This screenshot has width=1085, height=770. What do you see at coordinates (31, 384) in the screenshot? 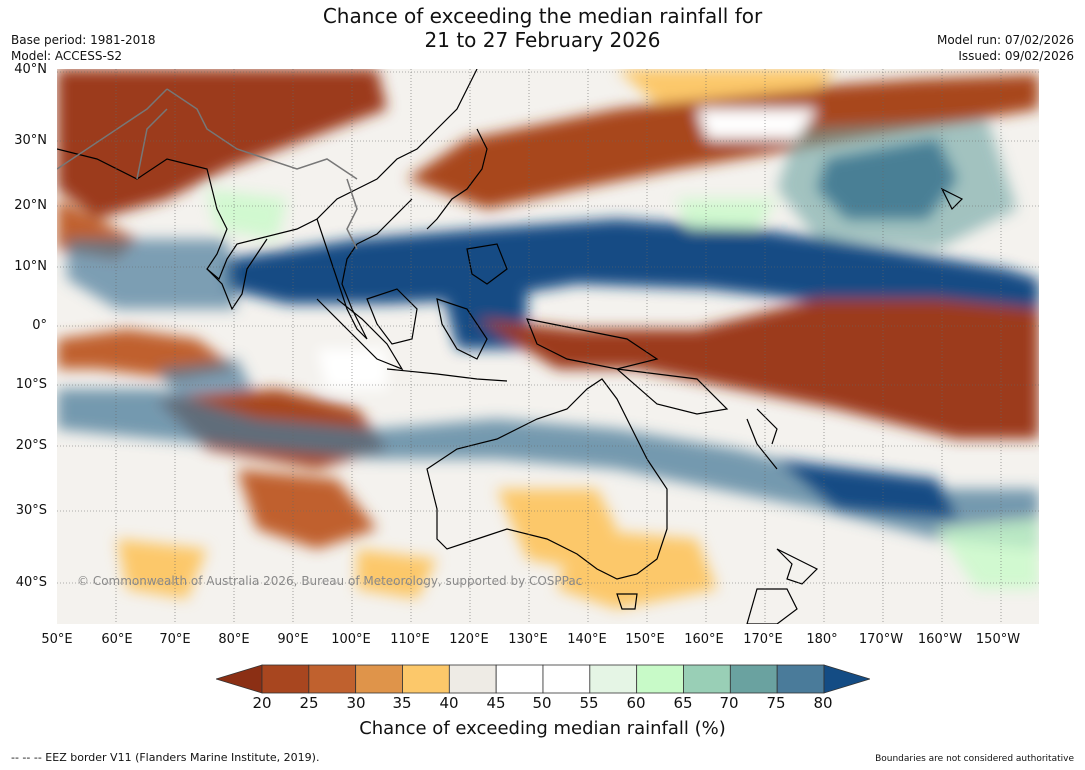
I see `lat-label: 10°S` at bounding box center [31, 384].